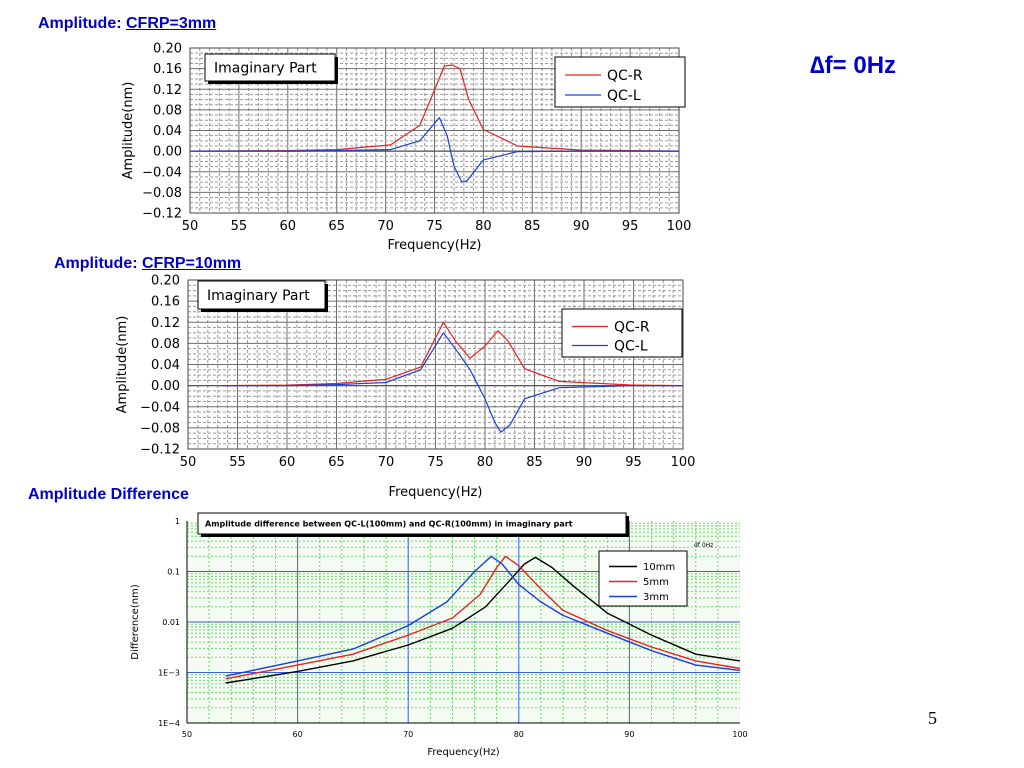  I want to click on section-title-cfrp-3mm: Amplitude: CFRP=3mm, so click(127, 24).